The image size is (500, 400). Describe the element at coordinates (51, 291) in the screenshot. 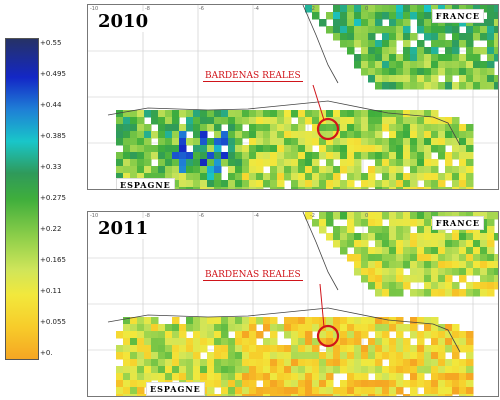

I see `colorbar-tick-label: +0.11` at that location.